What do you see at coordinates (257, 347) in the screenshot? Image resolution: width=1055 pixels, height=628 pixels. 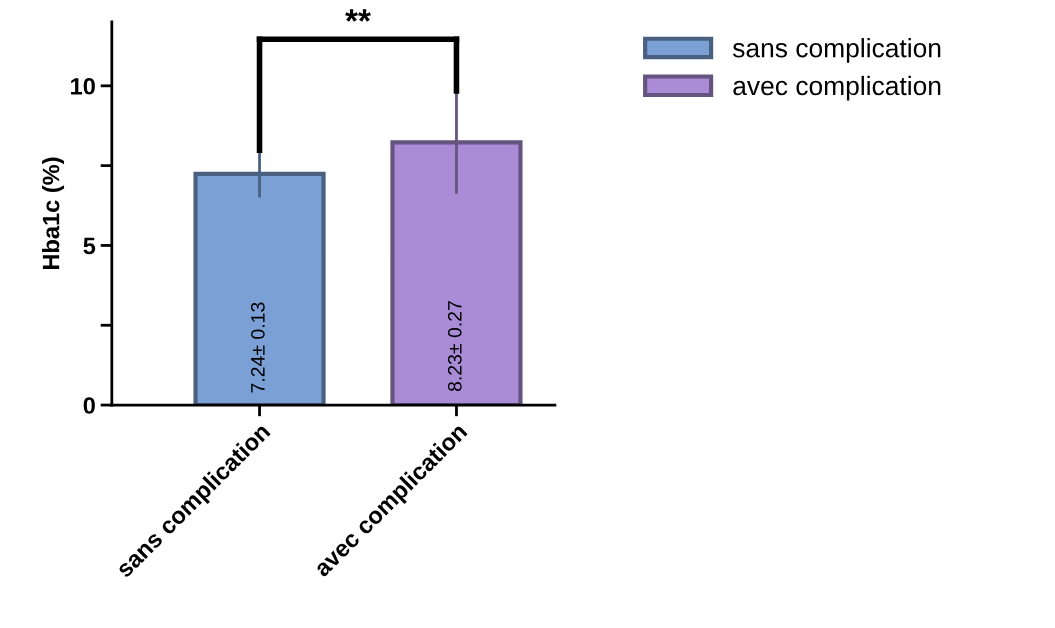 I see `data-label: 7.24± 0.13` at bounding box center [257, 347].